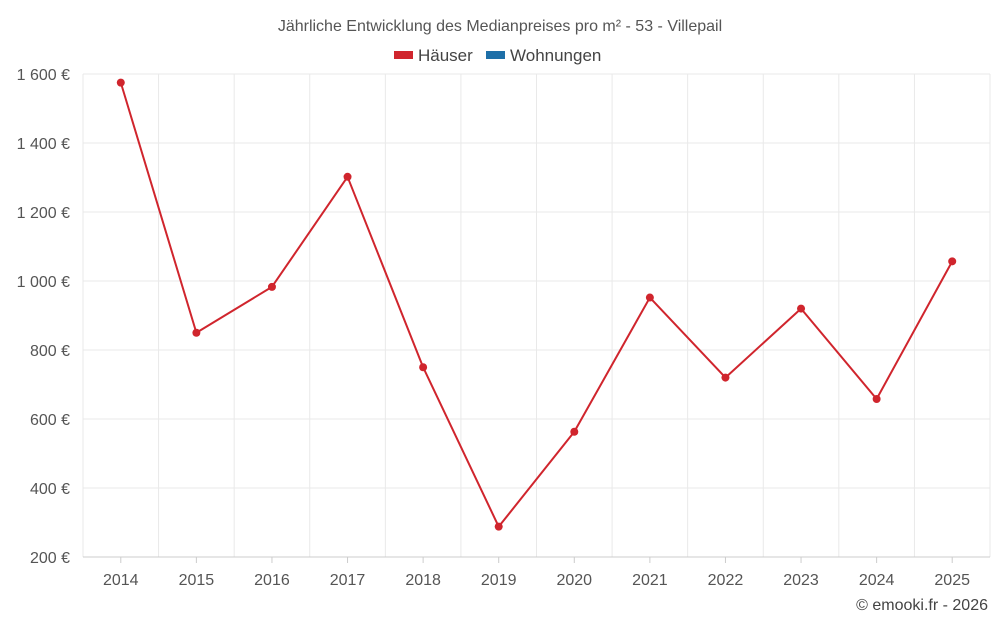  What do you see at coordinates (348, 580) in the screenshot?
I see `x-tick-label: 2017` at bounding box center [348, 580].